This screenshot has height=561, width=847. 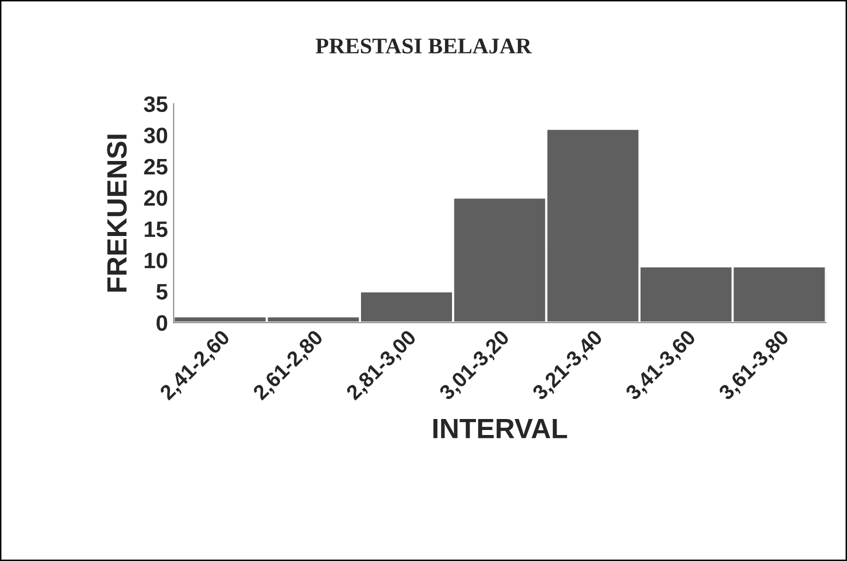 I want to click on y-tick-label: 35, so click(x=156, y=104).